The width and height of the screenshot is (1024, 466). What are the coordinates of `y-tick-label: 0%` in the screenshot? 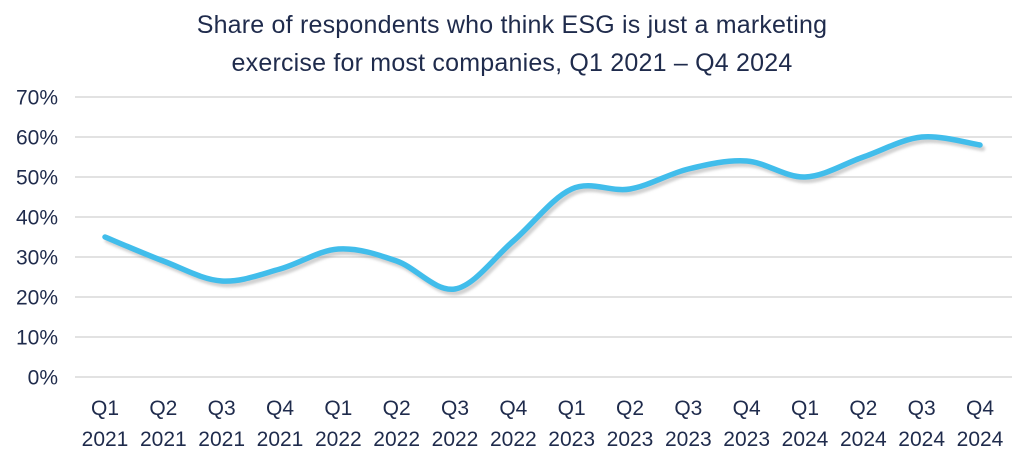 It's located at (43, 378).